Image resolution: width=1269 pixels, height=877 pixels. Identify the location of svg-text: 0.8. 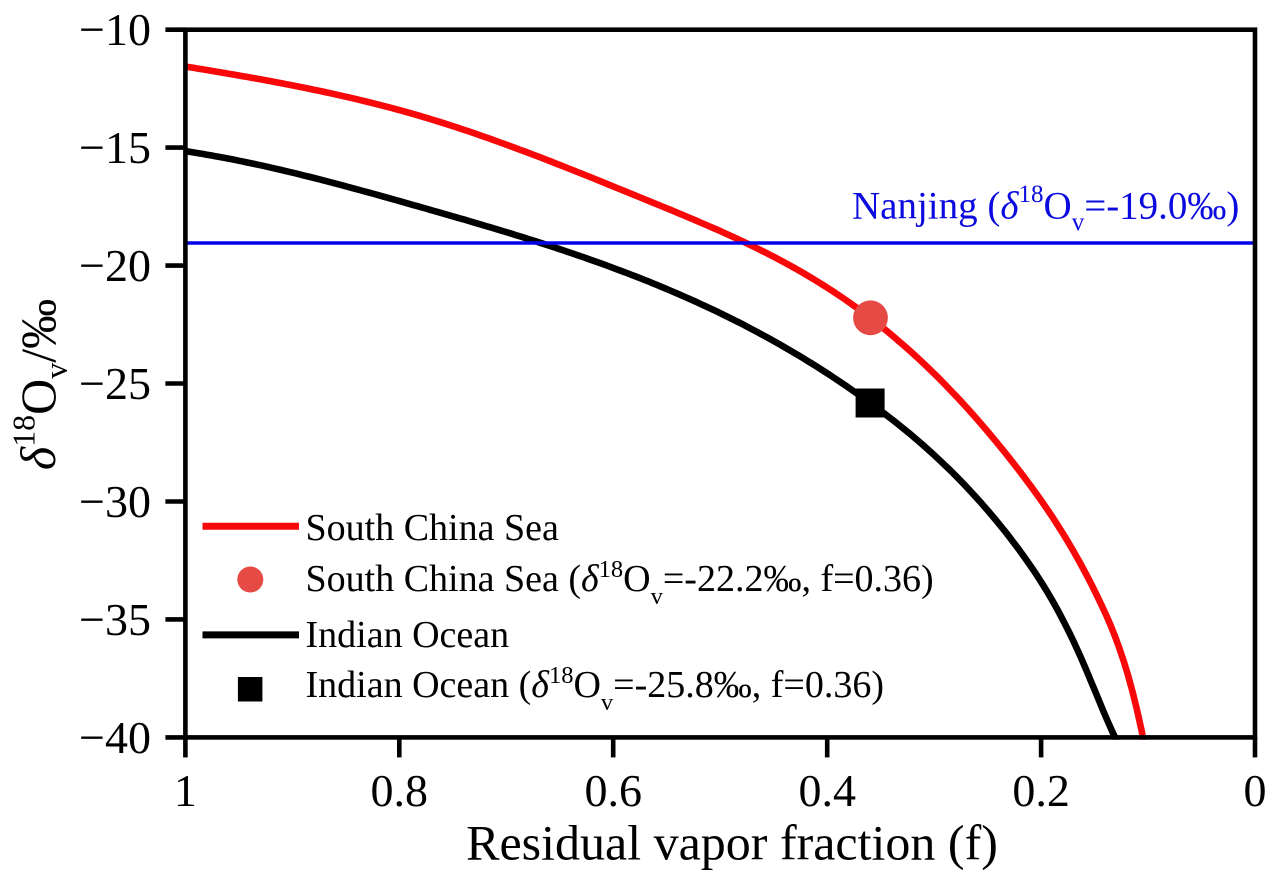
(400, 790).